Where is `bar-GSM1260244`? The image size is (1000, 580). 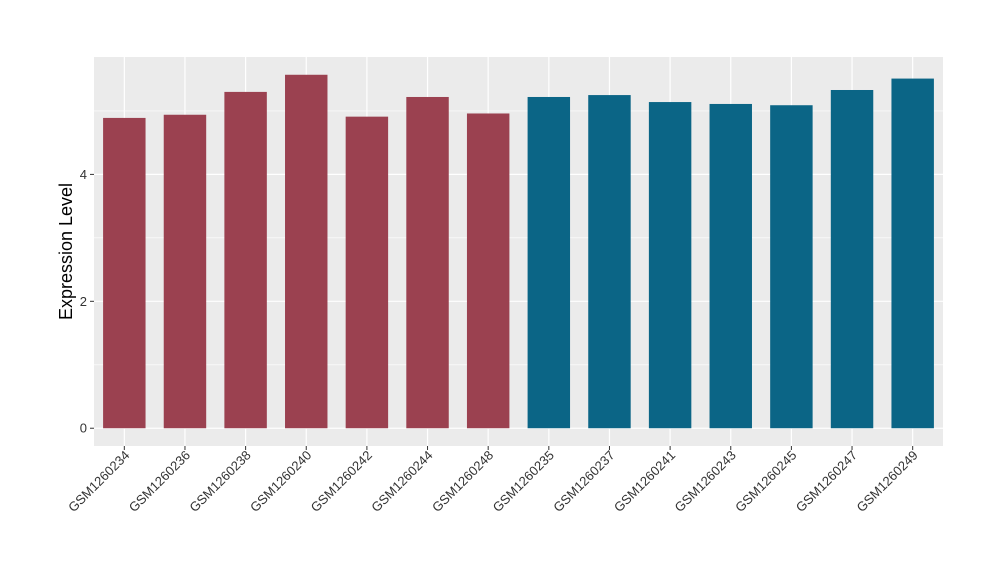 bar-GSM1260244 is located at coordinates (427, 262).